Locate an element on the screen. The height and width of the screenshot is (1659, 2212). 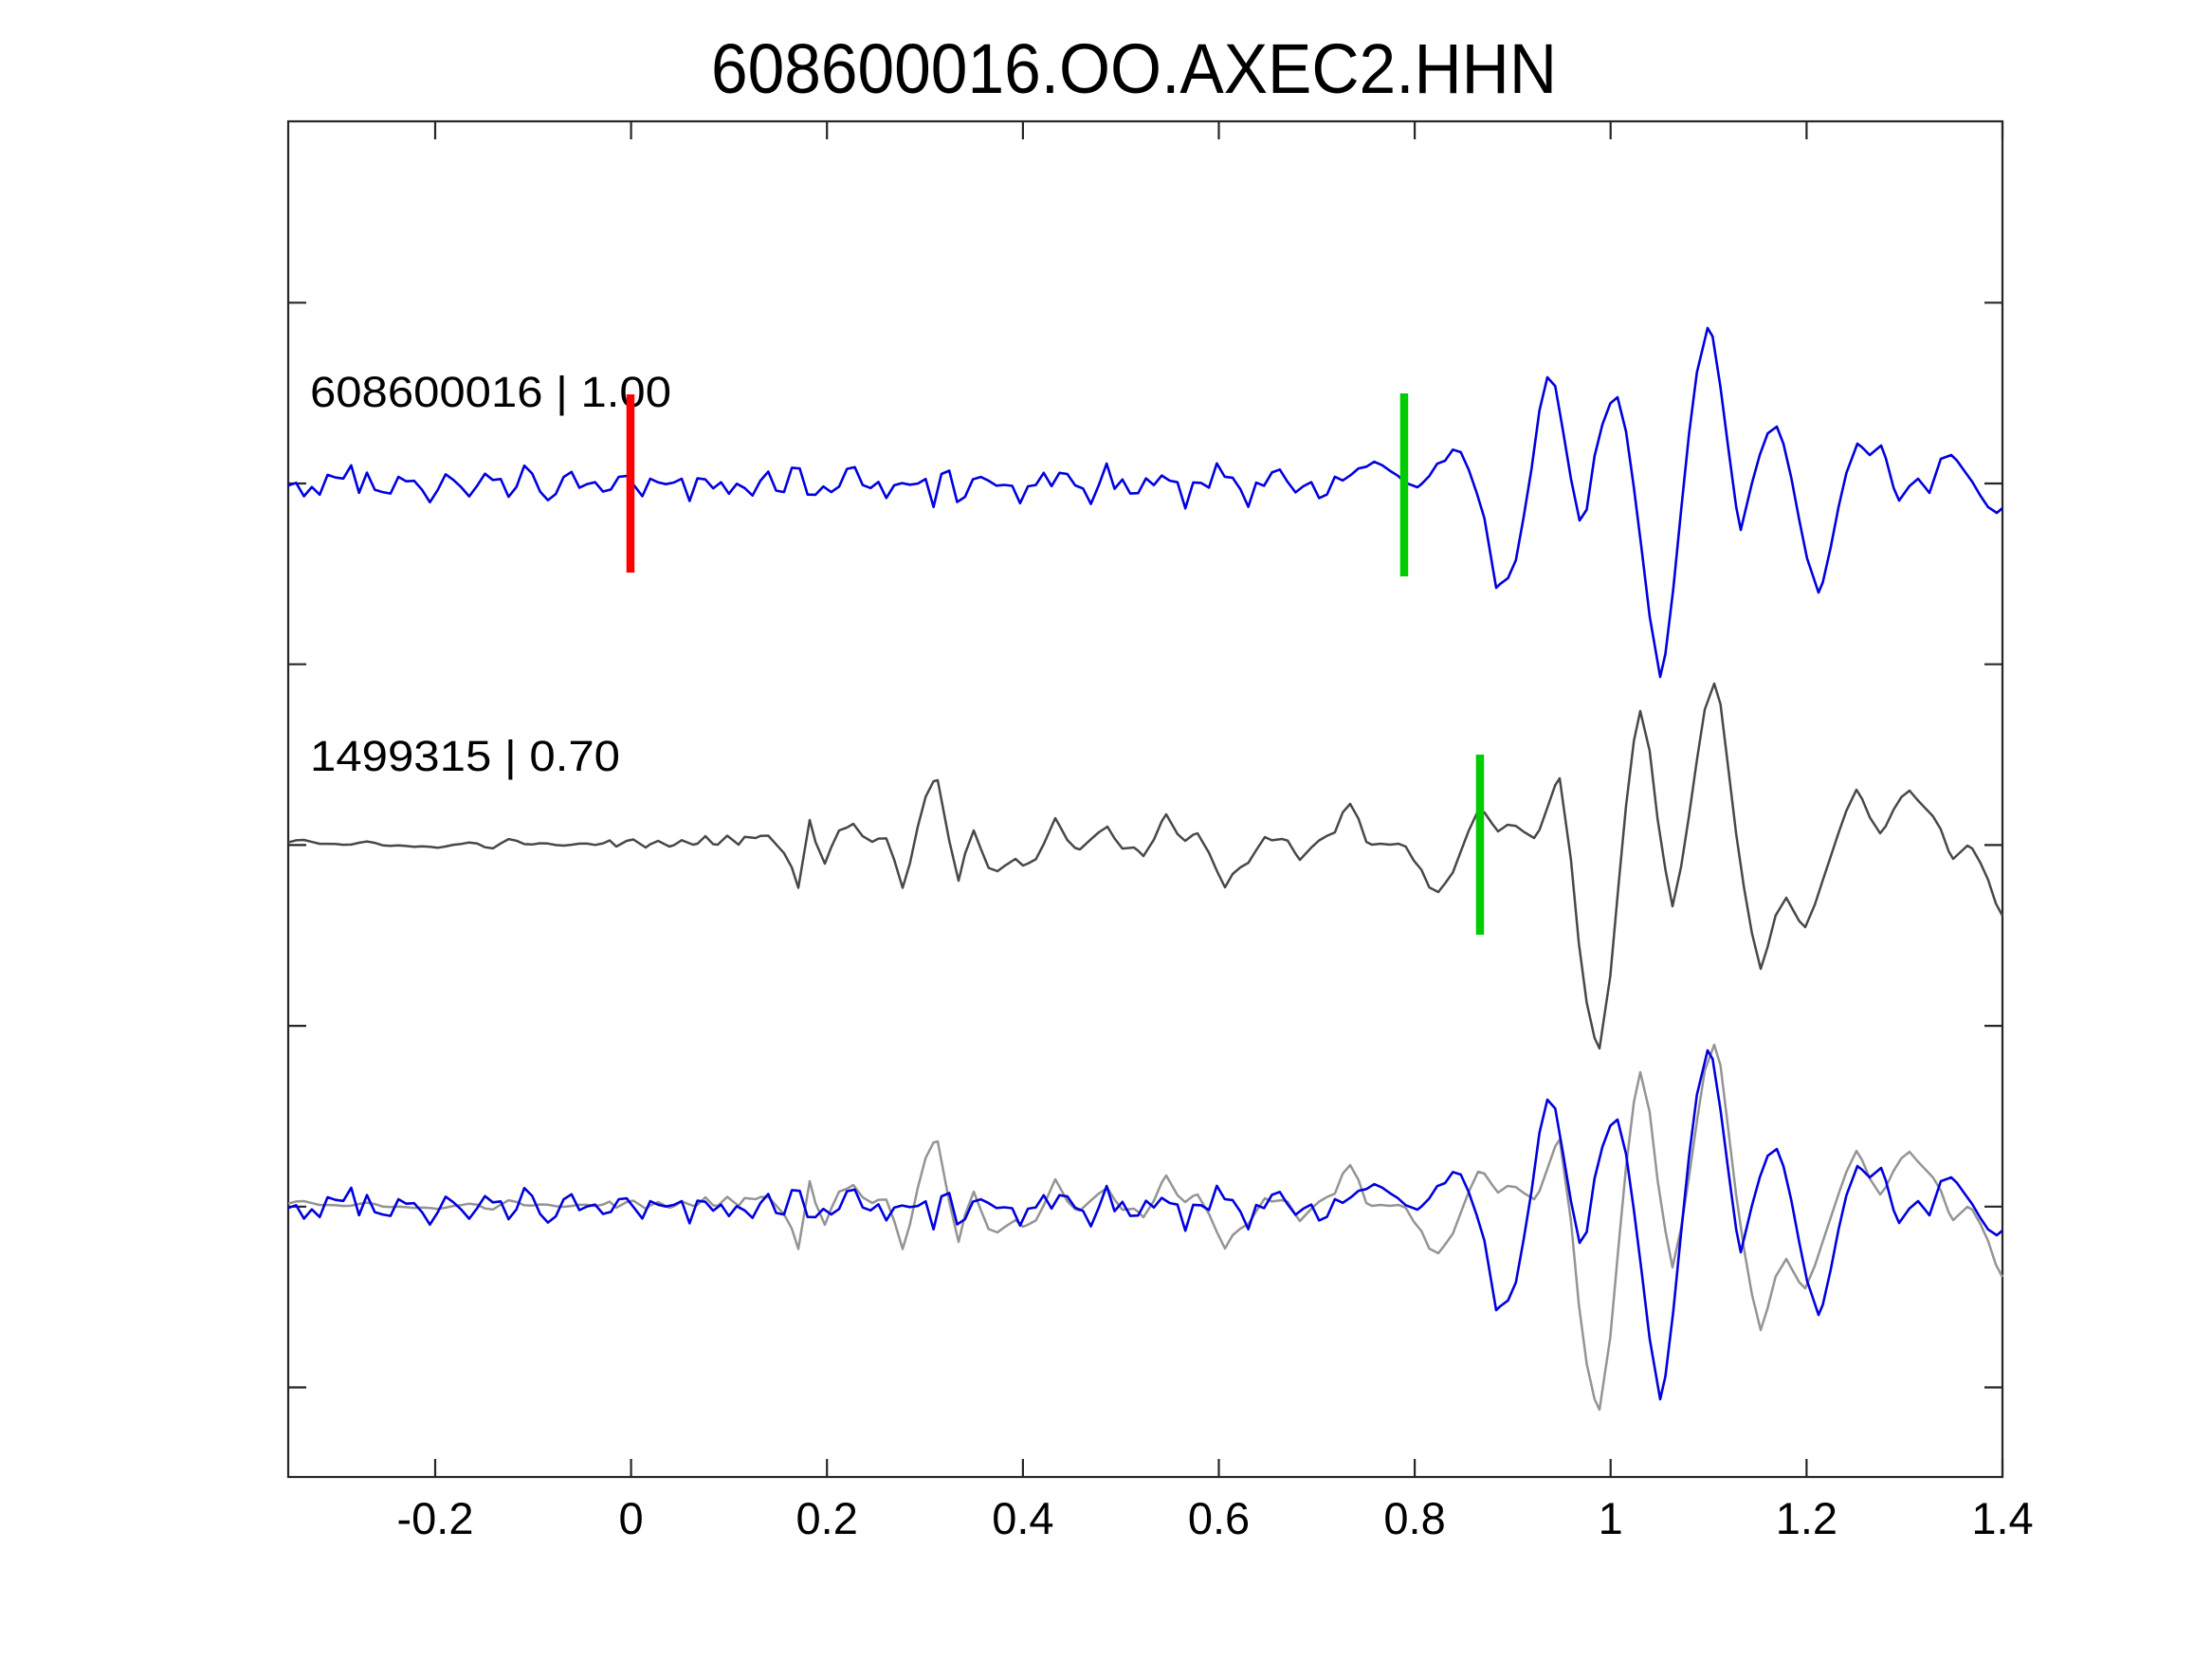
svg-text: 1499315 | 0.70 is located at coordinates (465, 756).